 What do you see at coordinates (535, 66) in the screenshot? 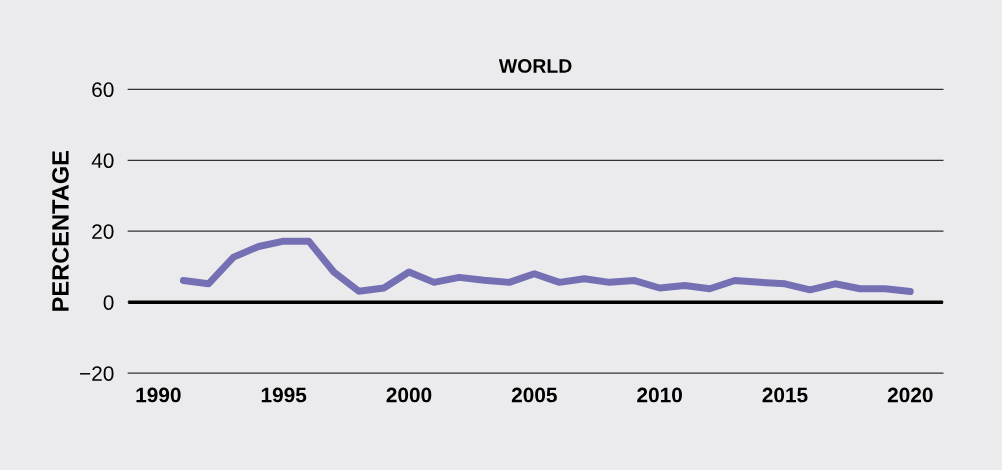
I see `chart-title: WORLD` at bounding box center [535, 66].